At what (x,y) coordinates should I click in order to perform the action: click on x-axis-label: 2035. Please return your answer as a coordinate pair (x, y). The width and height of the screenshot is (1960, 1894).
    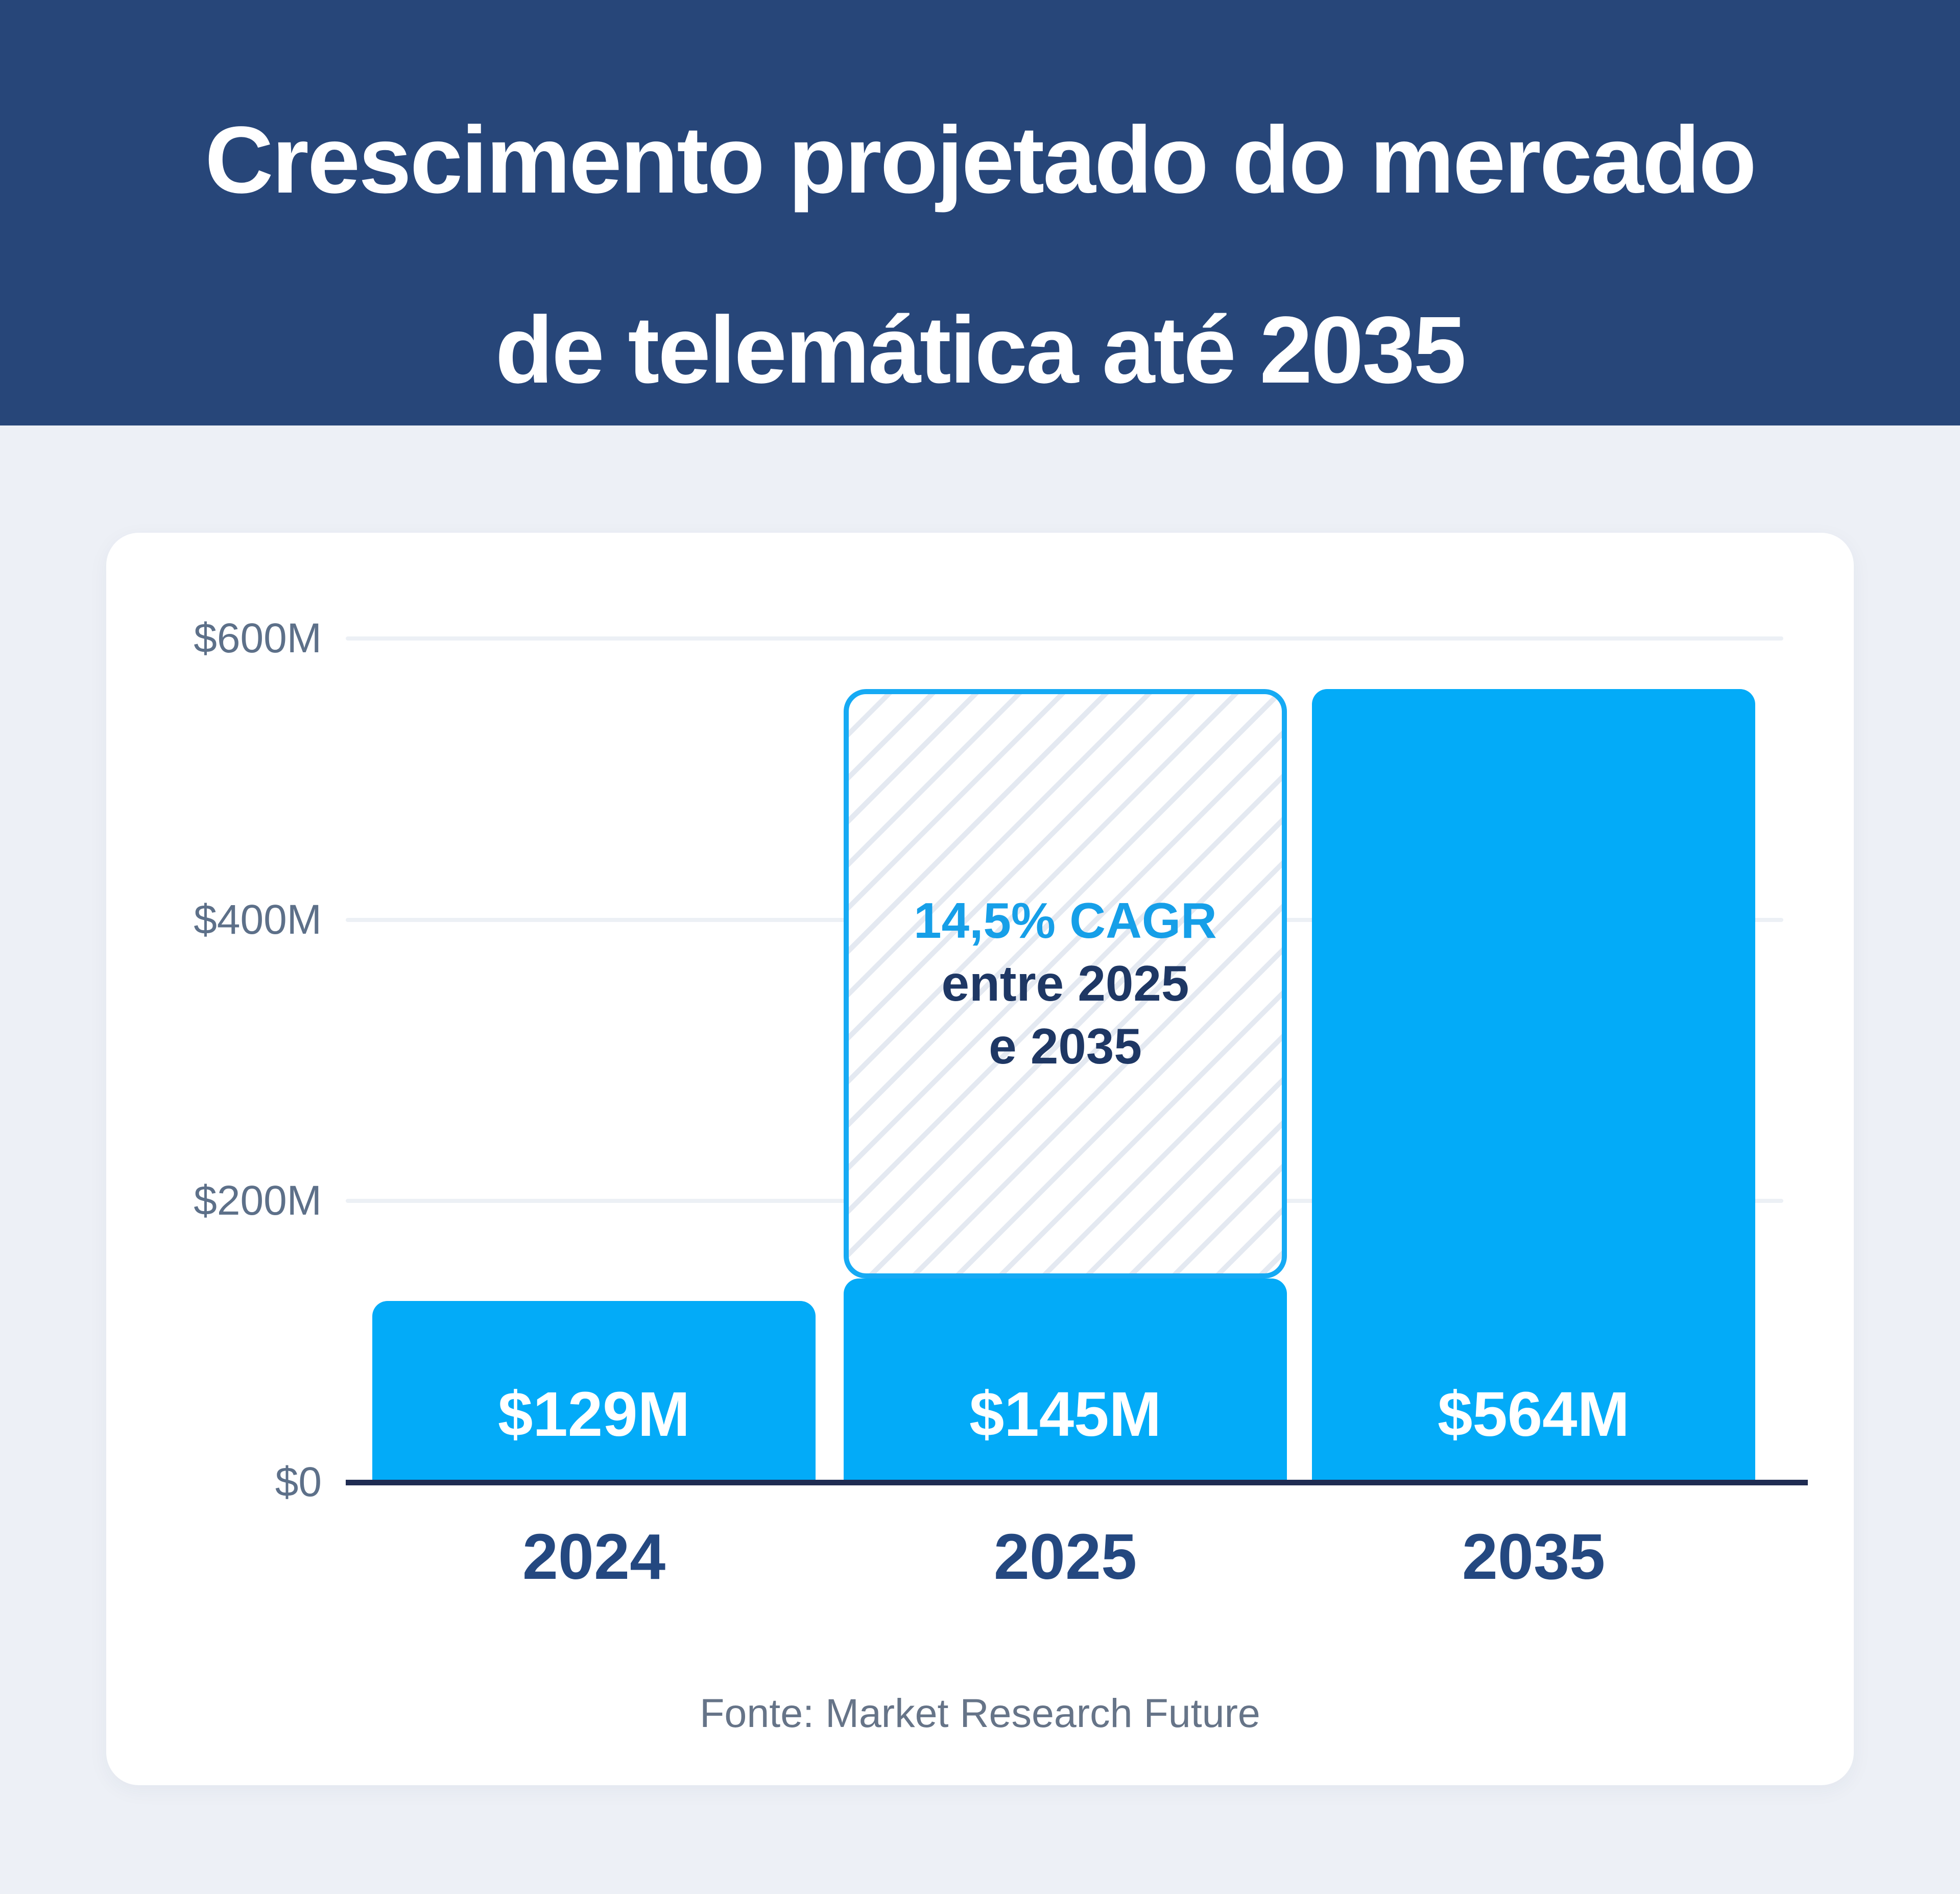
    Looking at the image, I should click on (1534, 1557).